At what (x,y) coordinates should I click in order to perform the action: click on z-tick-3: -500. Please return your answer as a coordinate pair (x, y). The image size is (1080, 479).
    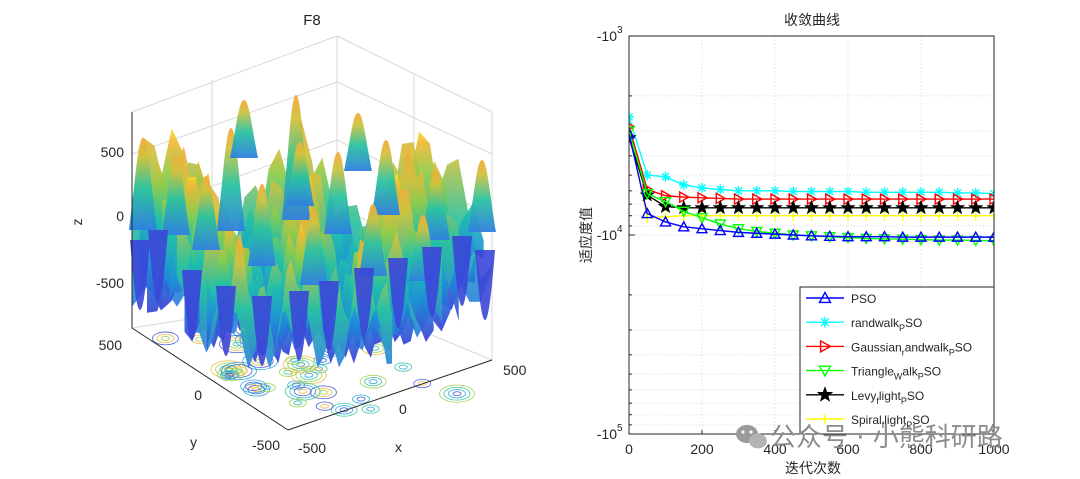
    Looking at the image, I should click on (110, 283).